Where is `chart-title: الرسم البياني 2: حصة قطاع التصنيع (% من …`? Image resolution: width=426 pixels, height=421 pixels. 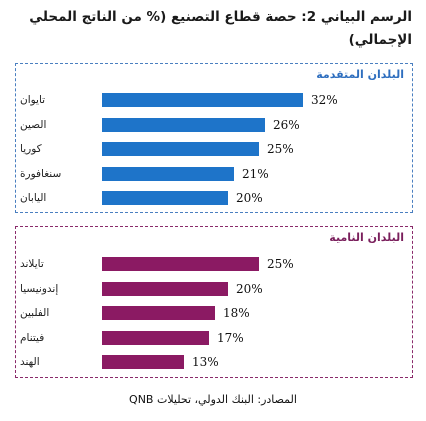 chart-title: الرسم البياني 2: حصة قطاع التصنيع (% من … is located at coordinates (220, 28).